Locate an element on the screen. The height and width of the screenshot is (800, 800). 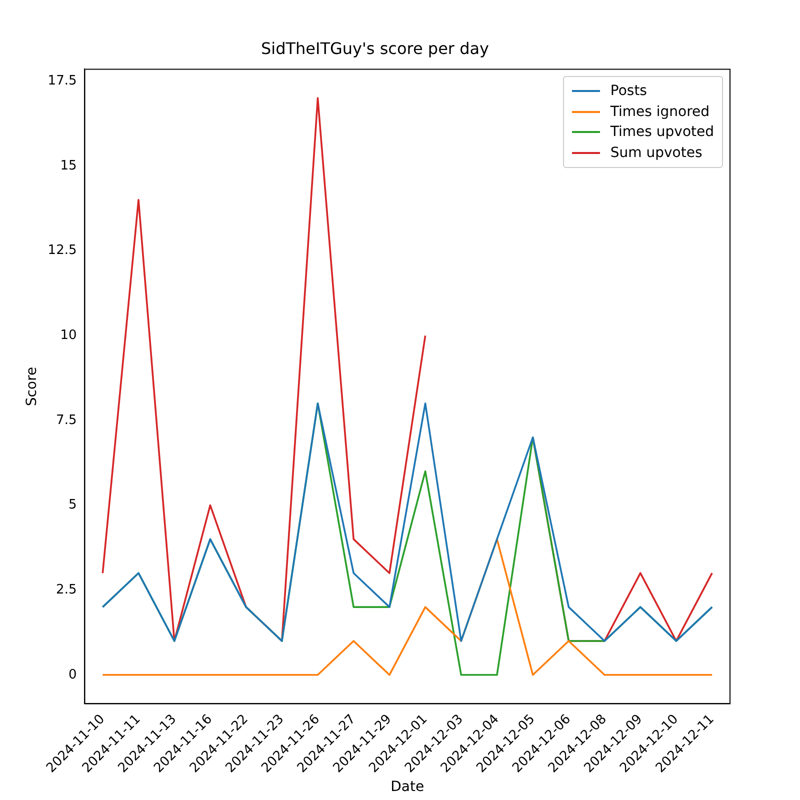
y-tick-label: 7.5 is located at coordinates (66, 420).